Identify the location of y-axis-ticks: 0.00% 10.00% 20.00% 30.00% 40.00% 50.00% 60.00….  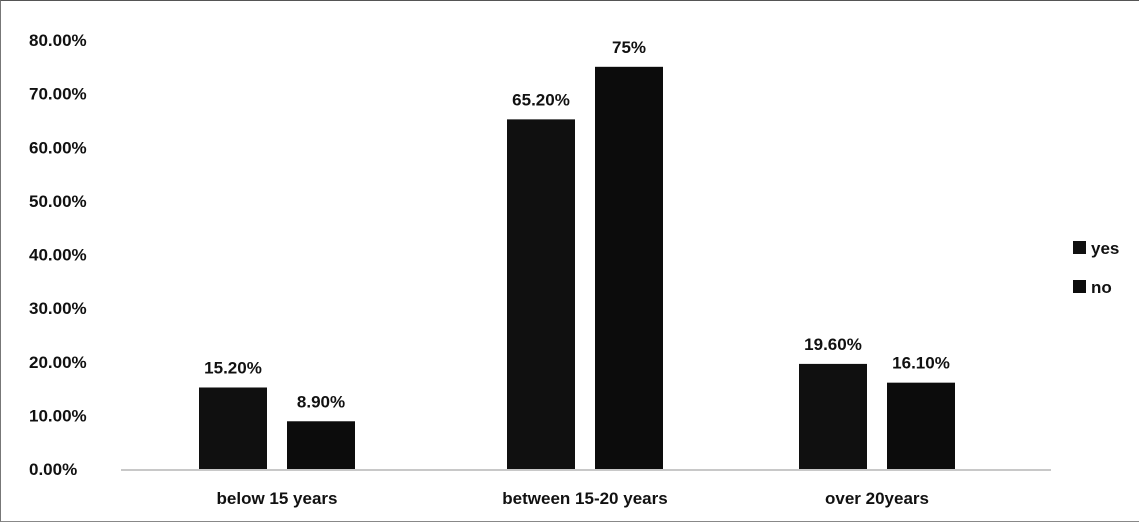
(58, 255).